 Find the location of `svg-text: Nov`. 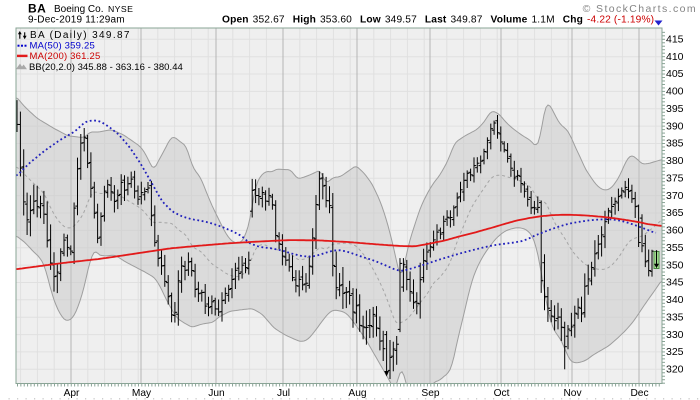

svg-text: Nov is located at coordinates (572, 393).